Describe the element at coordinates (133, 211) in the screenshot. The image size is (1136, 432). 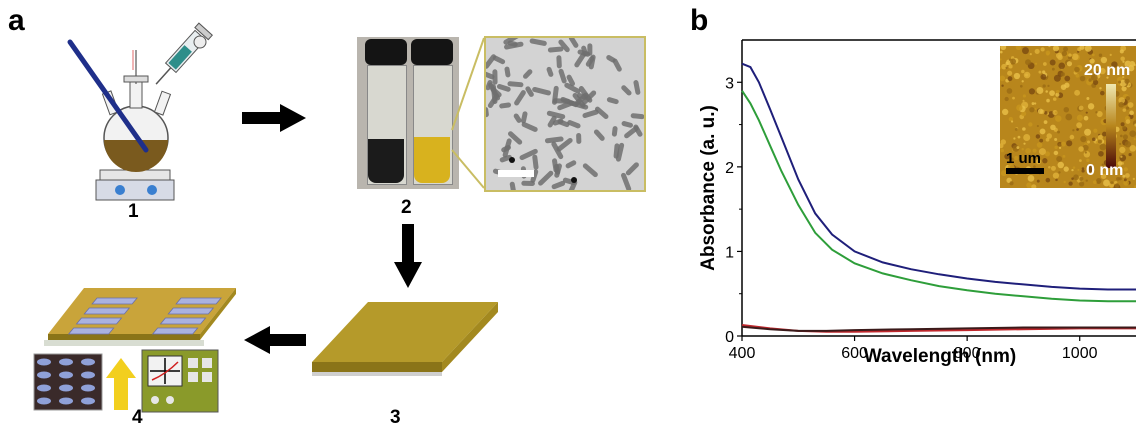
I see `step-label-1: 1` at that location.